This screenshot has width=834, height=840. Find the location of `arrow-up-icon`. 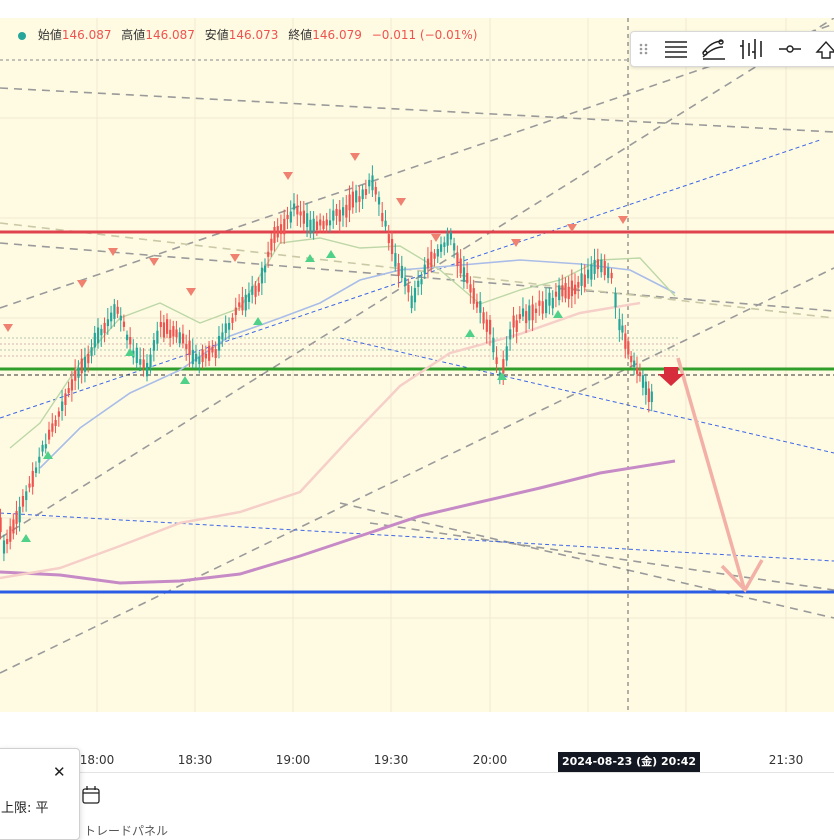

arrow-up-icon is located at coordinates (821, 49).